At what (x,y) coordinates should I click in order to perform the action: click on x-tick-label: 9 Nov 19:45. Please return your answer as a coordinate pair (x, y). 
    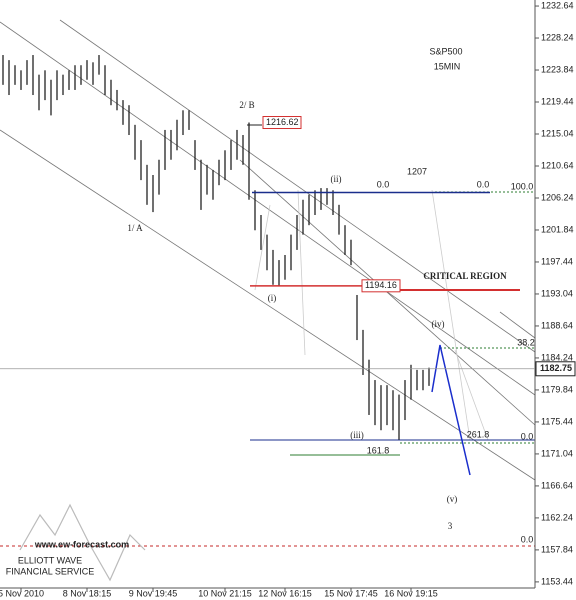
    Looking at the image, I should click on (153, 593).